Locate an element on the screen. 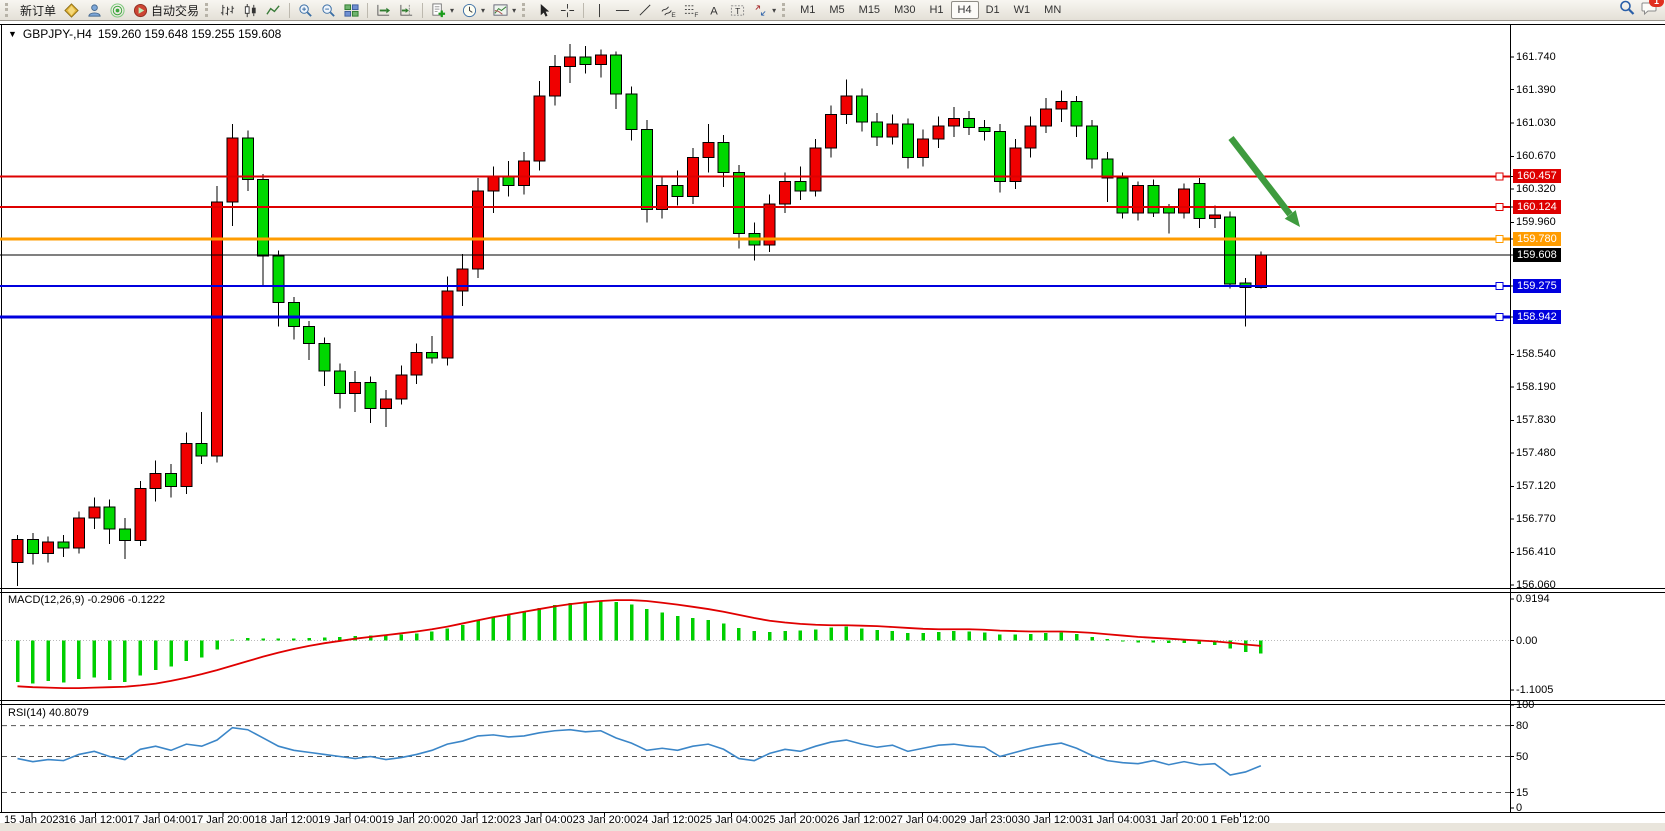  signals-button is located at coordinates (94, 10).